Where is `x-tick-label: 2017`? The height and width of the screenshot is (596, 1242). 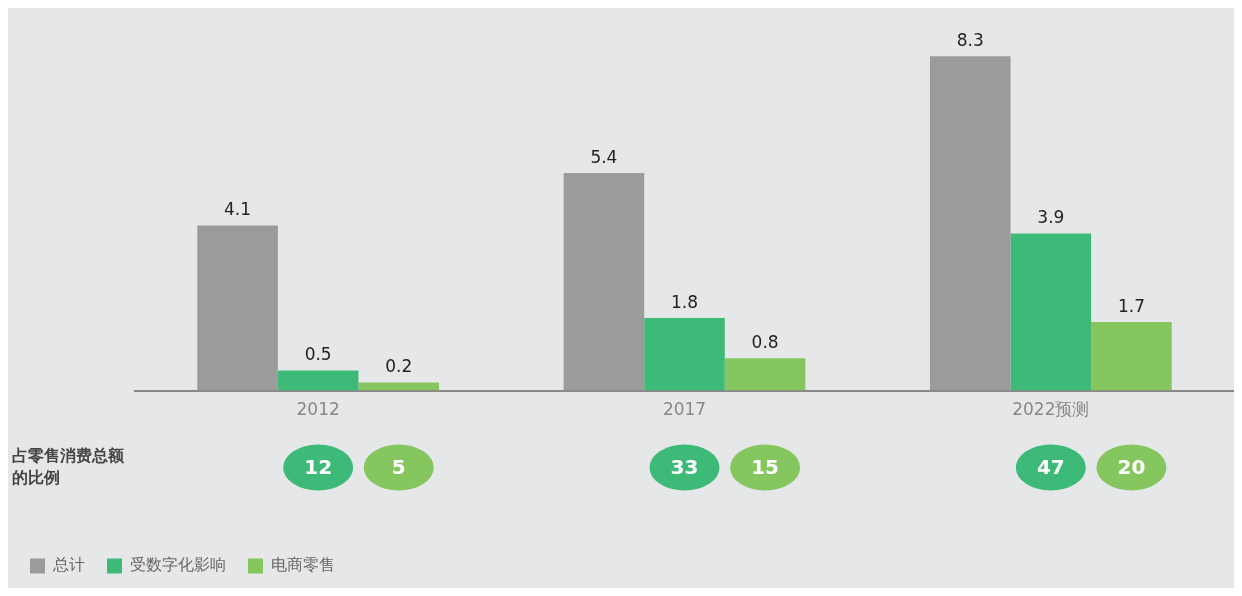
x-tick-label: 2017 is located at coordinates (684, 409).